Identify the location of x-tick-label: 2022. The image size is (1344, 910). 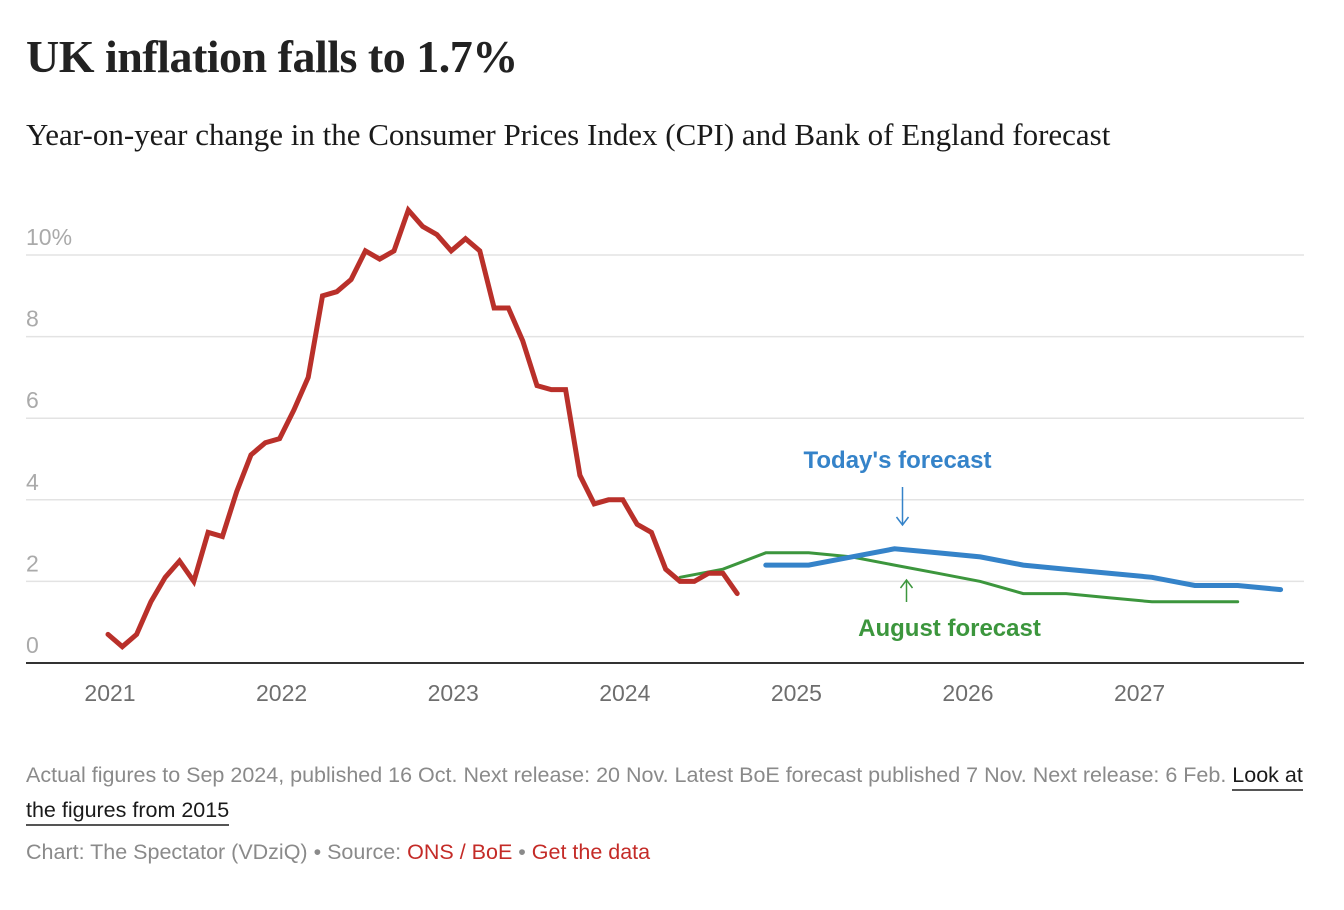
(281, 693).